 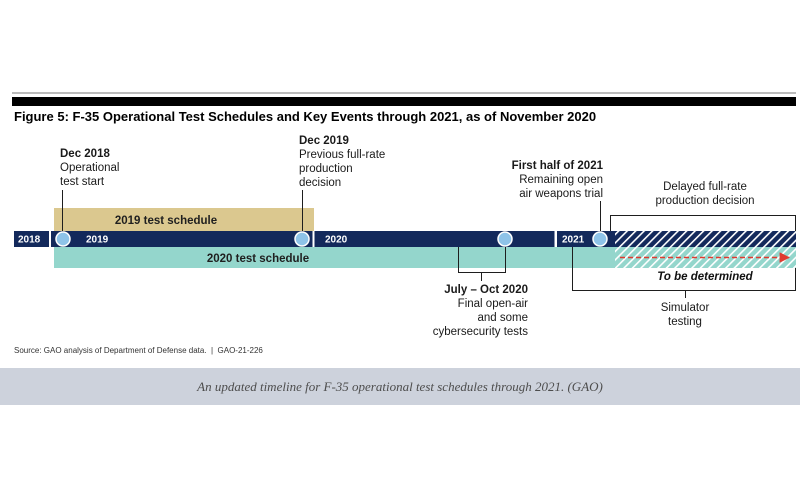 What do you see at coordinates (326, 169) in the screenshot?
I see `event-description-line: production` at bounding box center [326, 169].